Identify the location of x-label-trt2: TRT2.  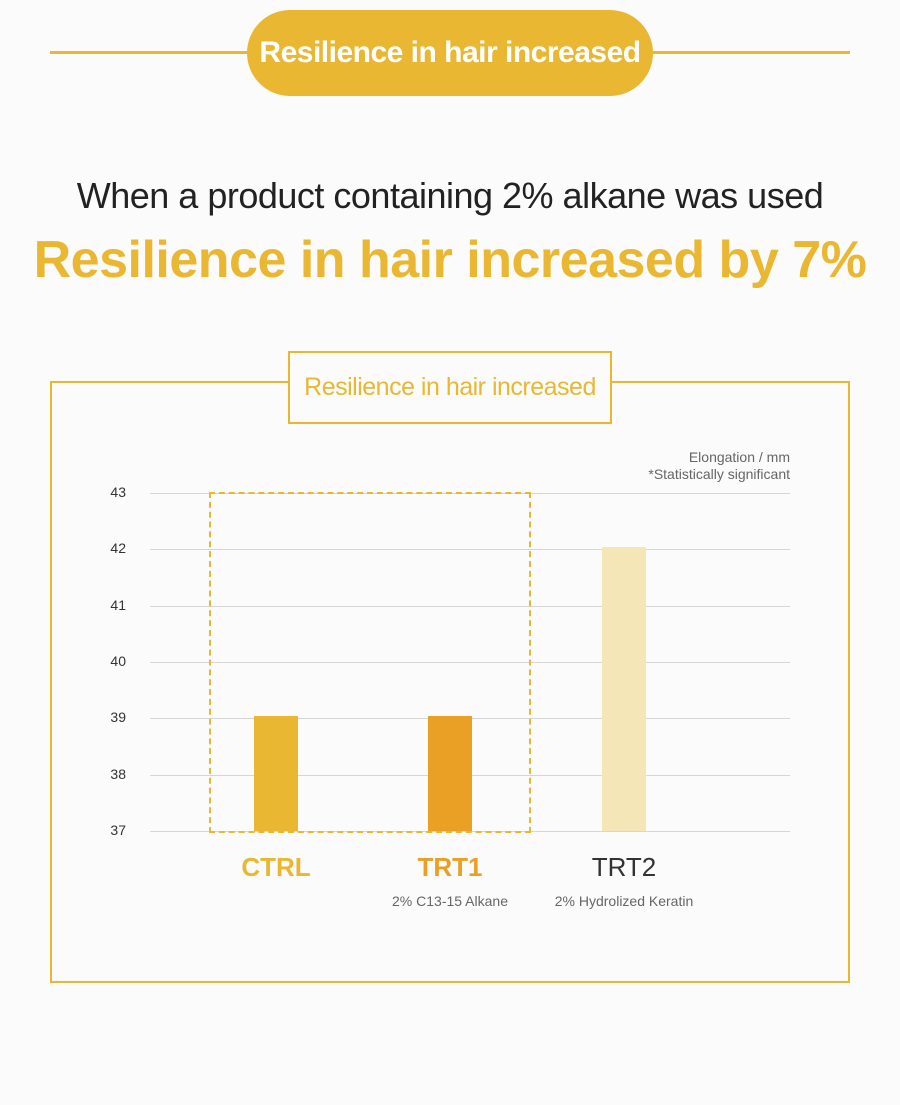
(624, 867).